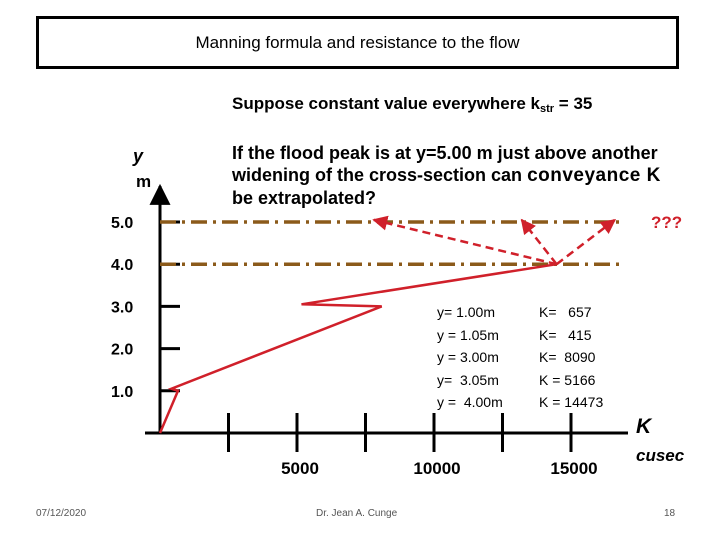  What do you see at coordinates (573, 103) in the screenshot?
I see `assumption-suffix: = 35` at bounding box center [573, 103].